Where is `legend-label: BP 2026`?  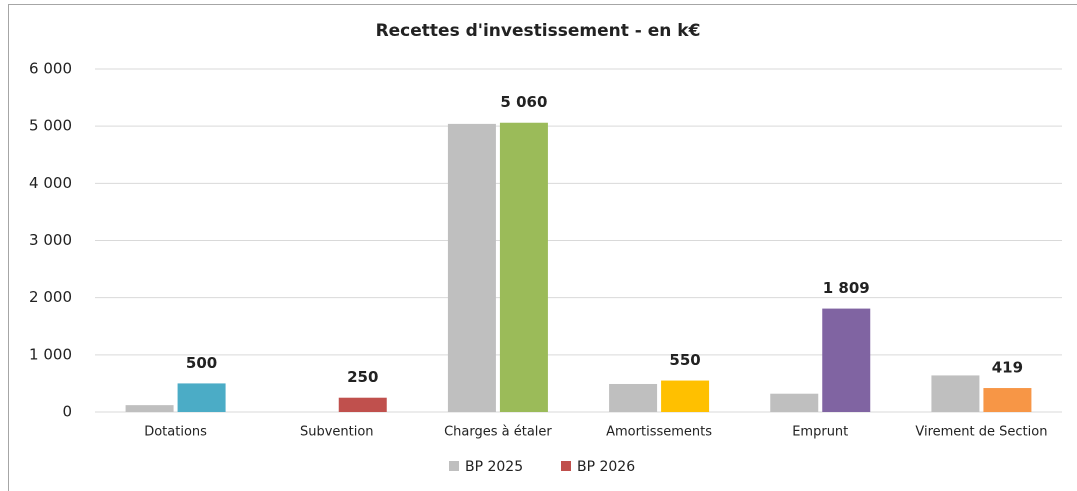
legend-label: BP 2026 is located at coordinates (606, 467).